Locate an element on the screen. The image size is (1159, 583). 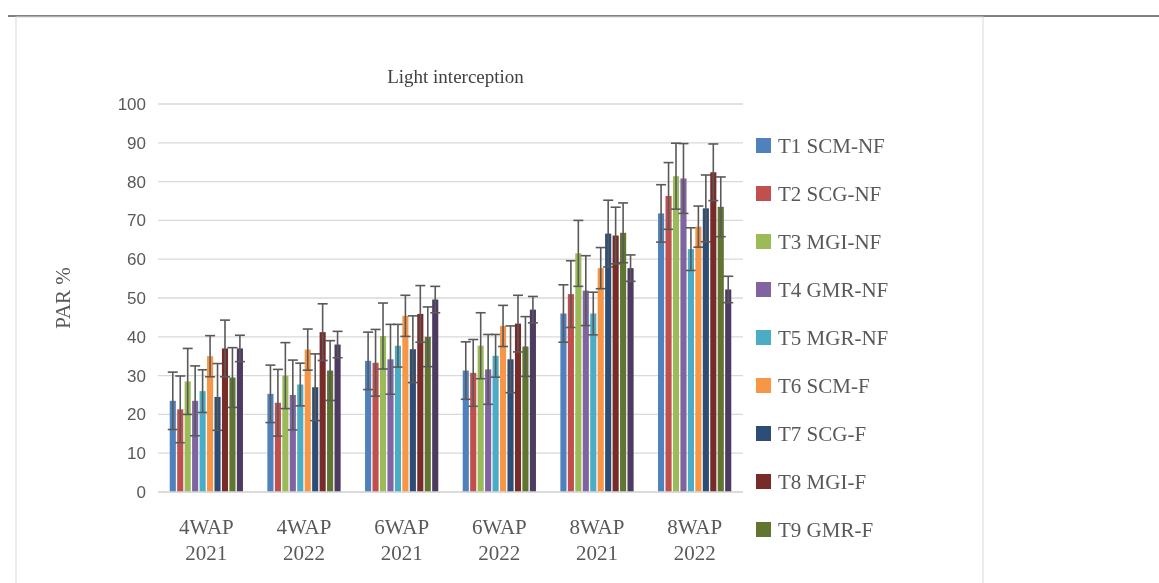
legend-label: T6 SCM-F is located at coordinates (824, 386).